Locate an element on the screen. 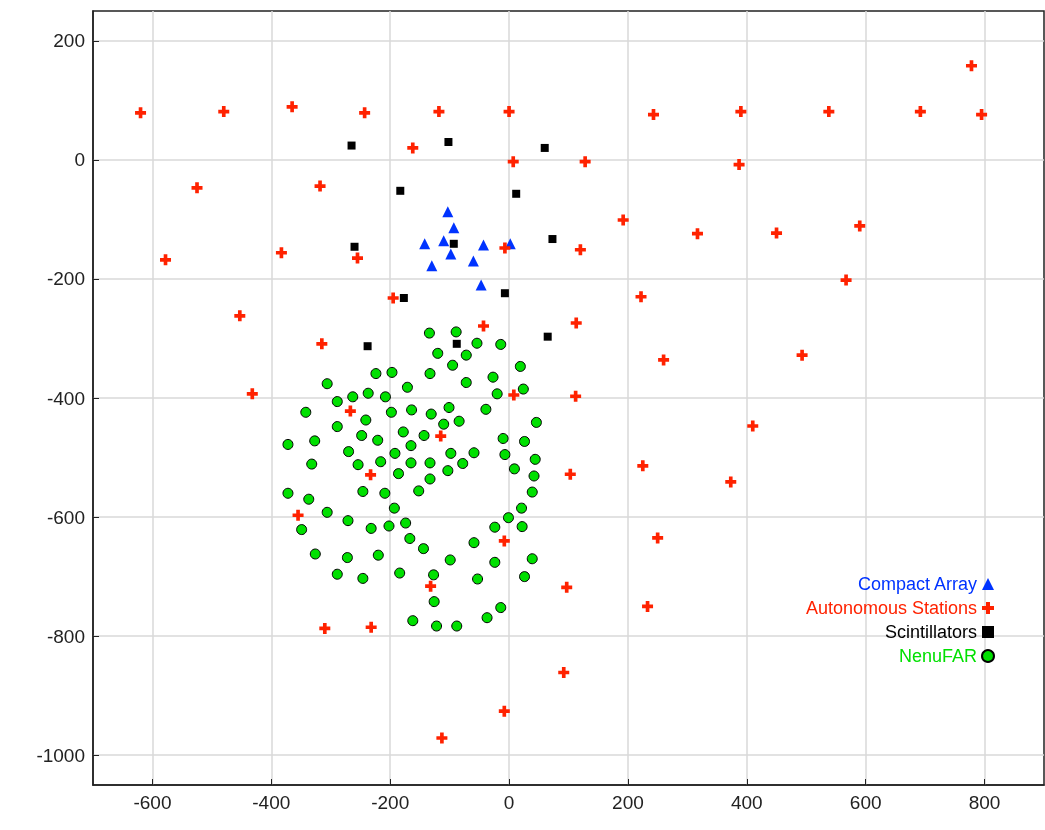 This screenshot has width=1045, height=830. legend-label: NenuFAR is located at coordinates (937, 656).